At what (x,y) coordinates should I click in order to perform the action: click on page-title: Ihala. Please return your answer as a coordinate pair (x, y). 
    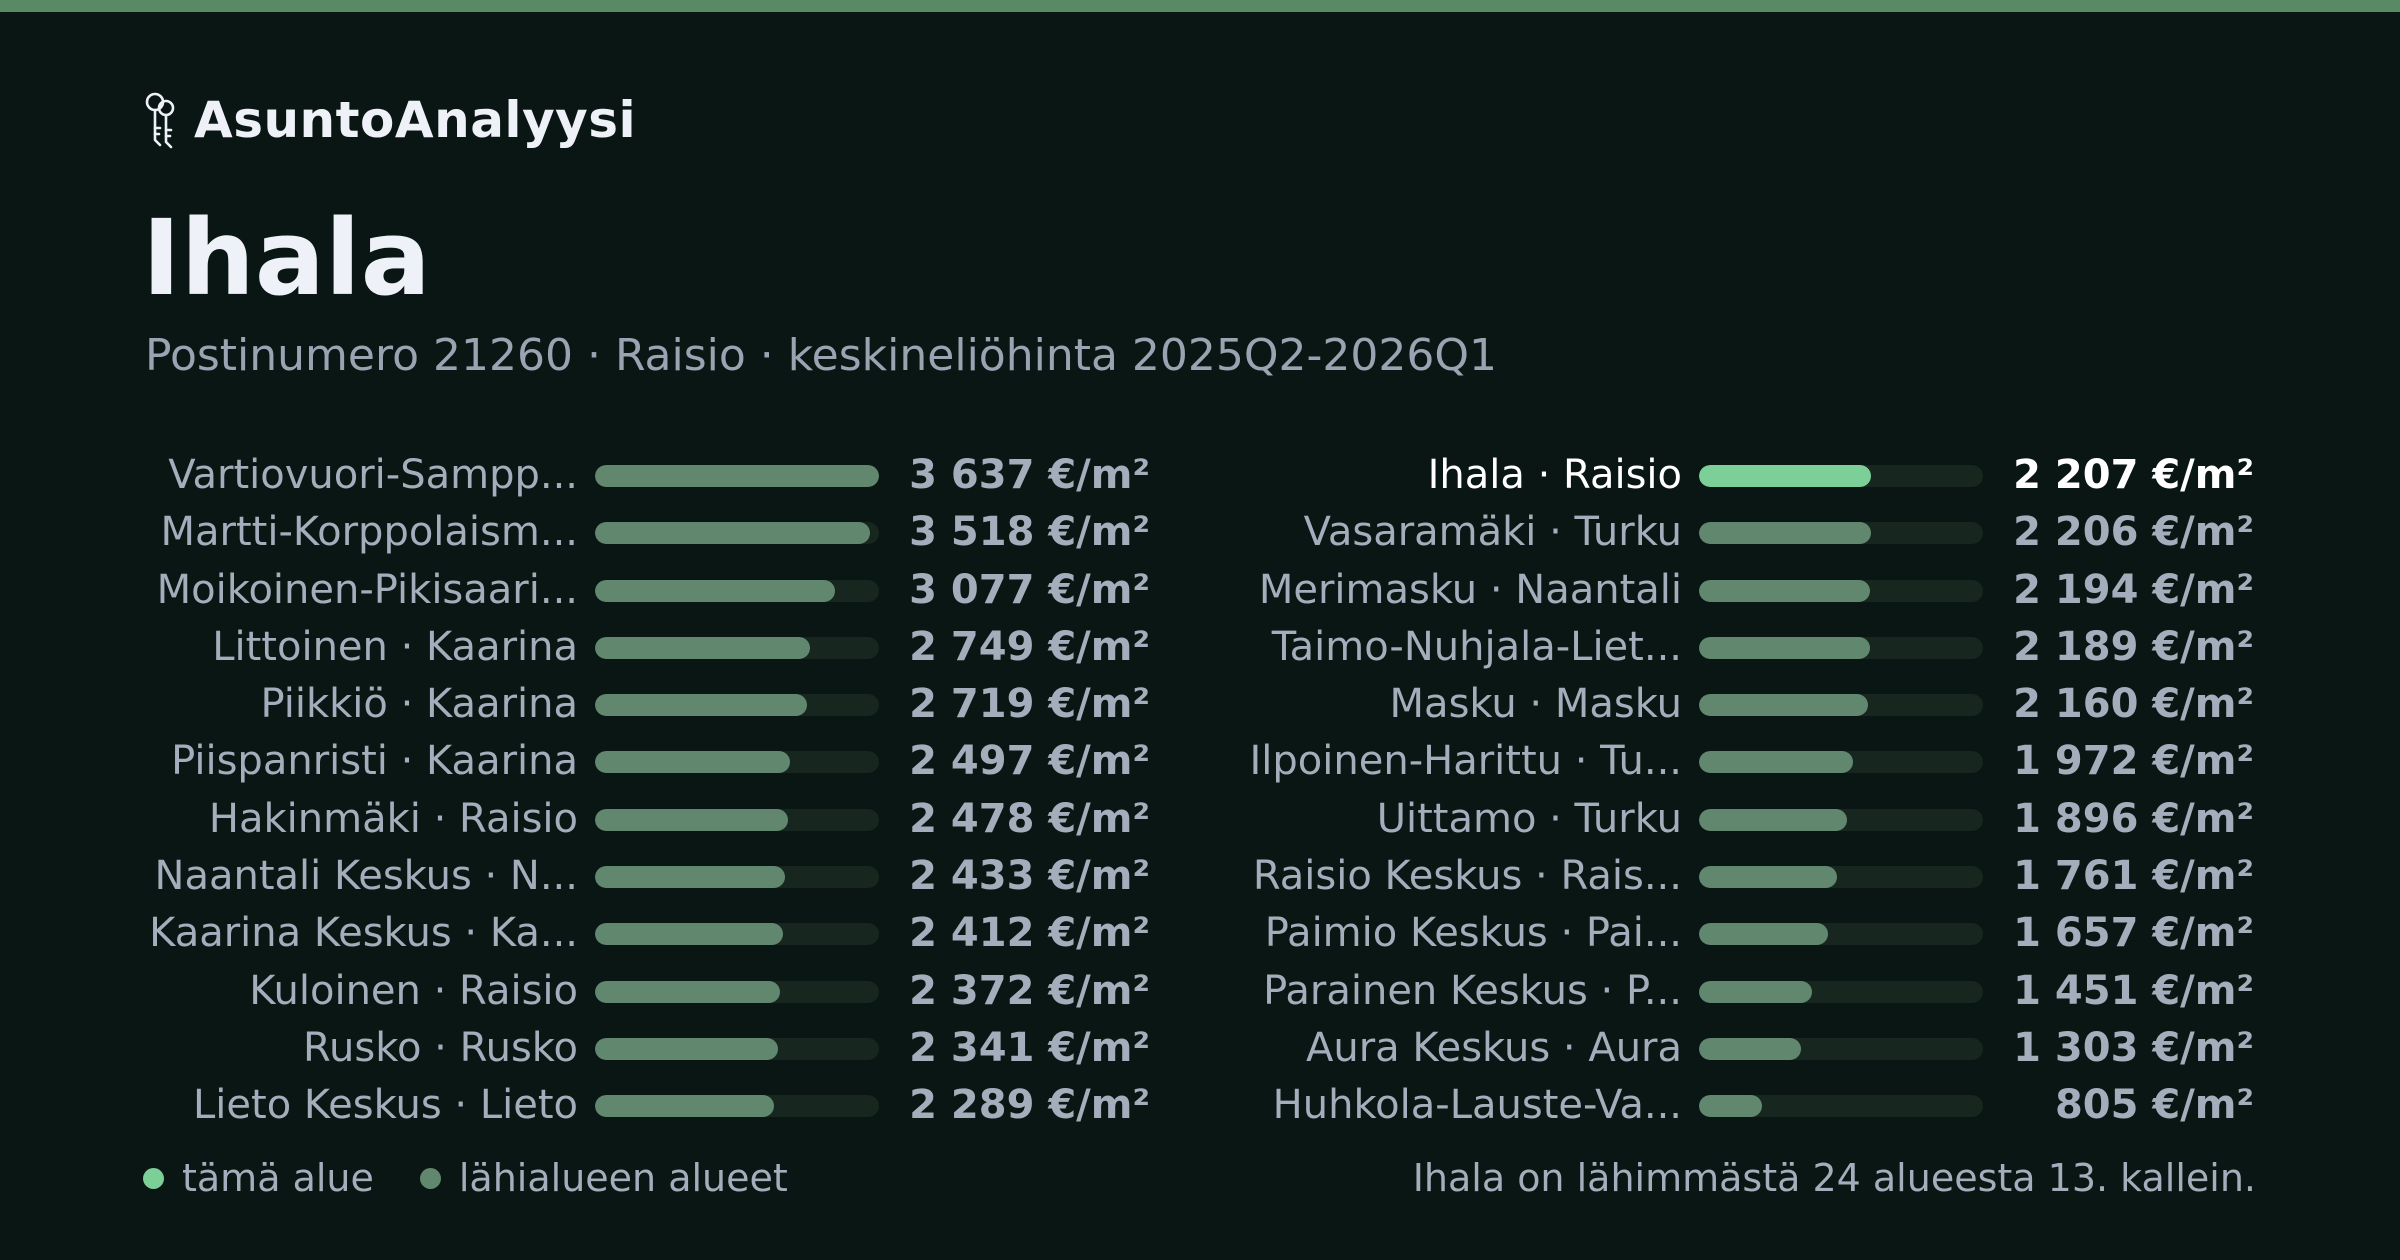
    Looking at the image, I should click on (286, 258).